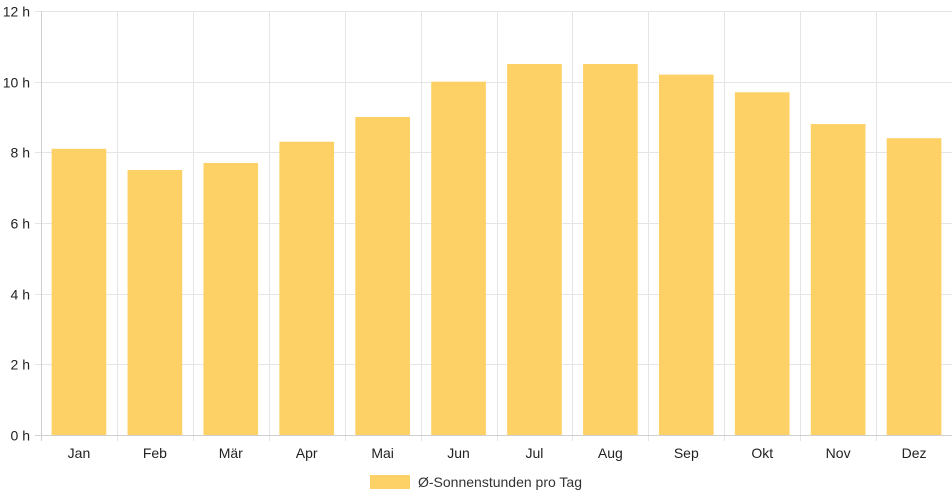 Image resolution: width=952 pixels, height=500 pixels. What do you see at coordinates (838, 279) in the screenshot?
I see `bar-nov` at bounding box center [838, 279].